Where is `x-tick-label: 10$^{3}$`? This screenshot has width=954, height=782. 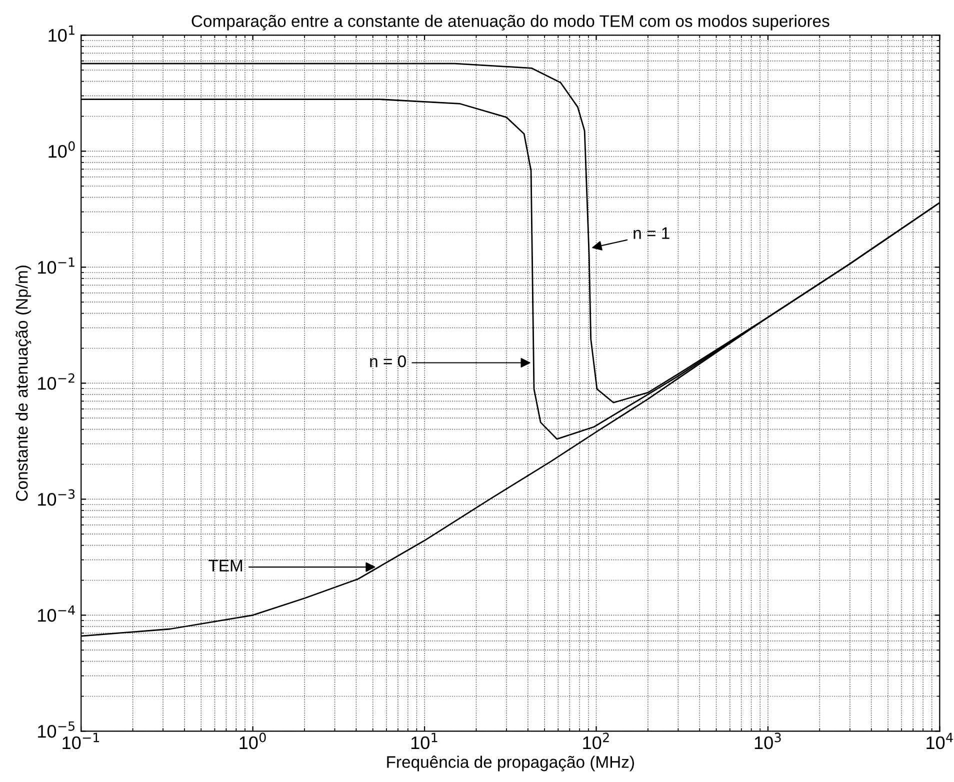 x-tick-label: 10$^{3}$ is located at coordinates (767, 741).